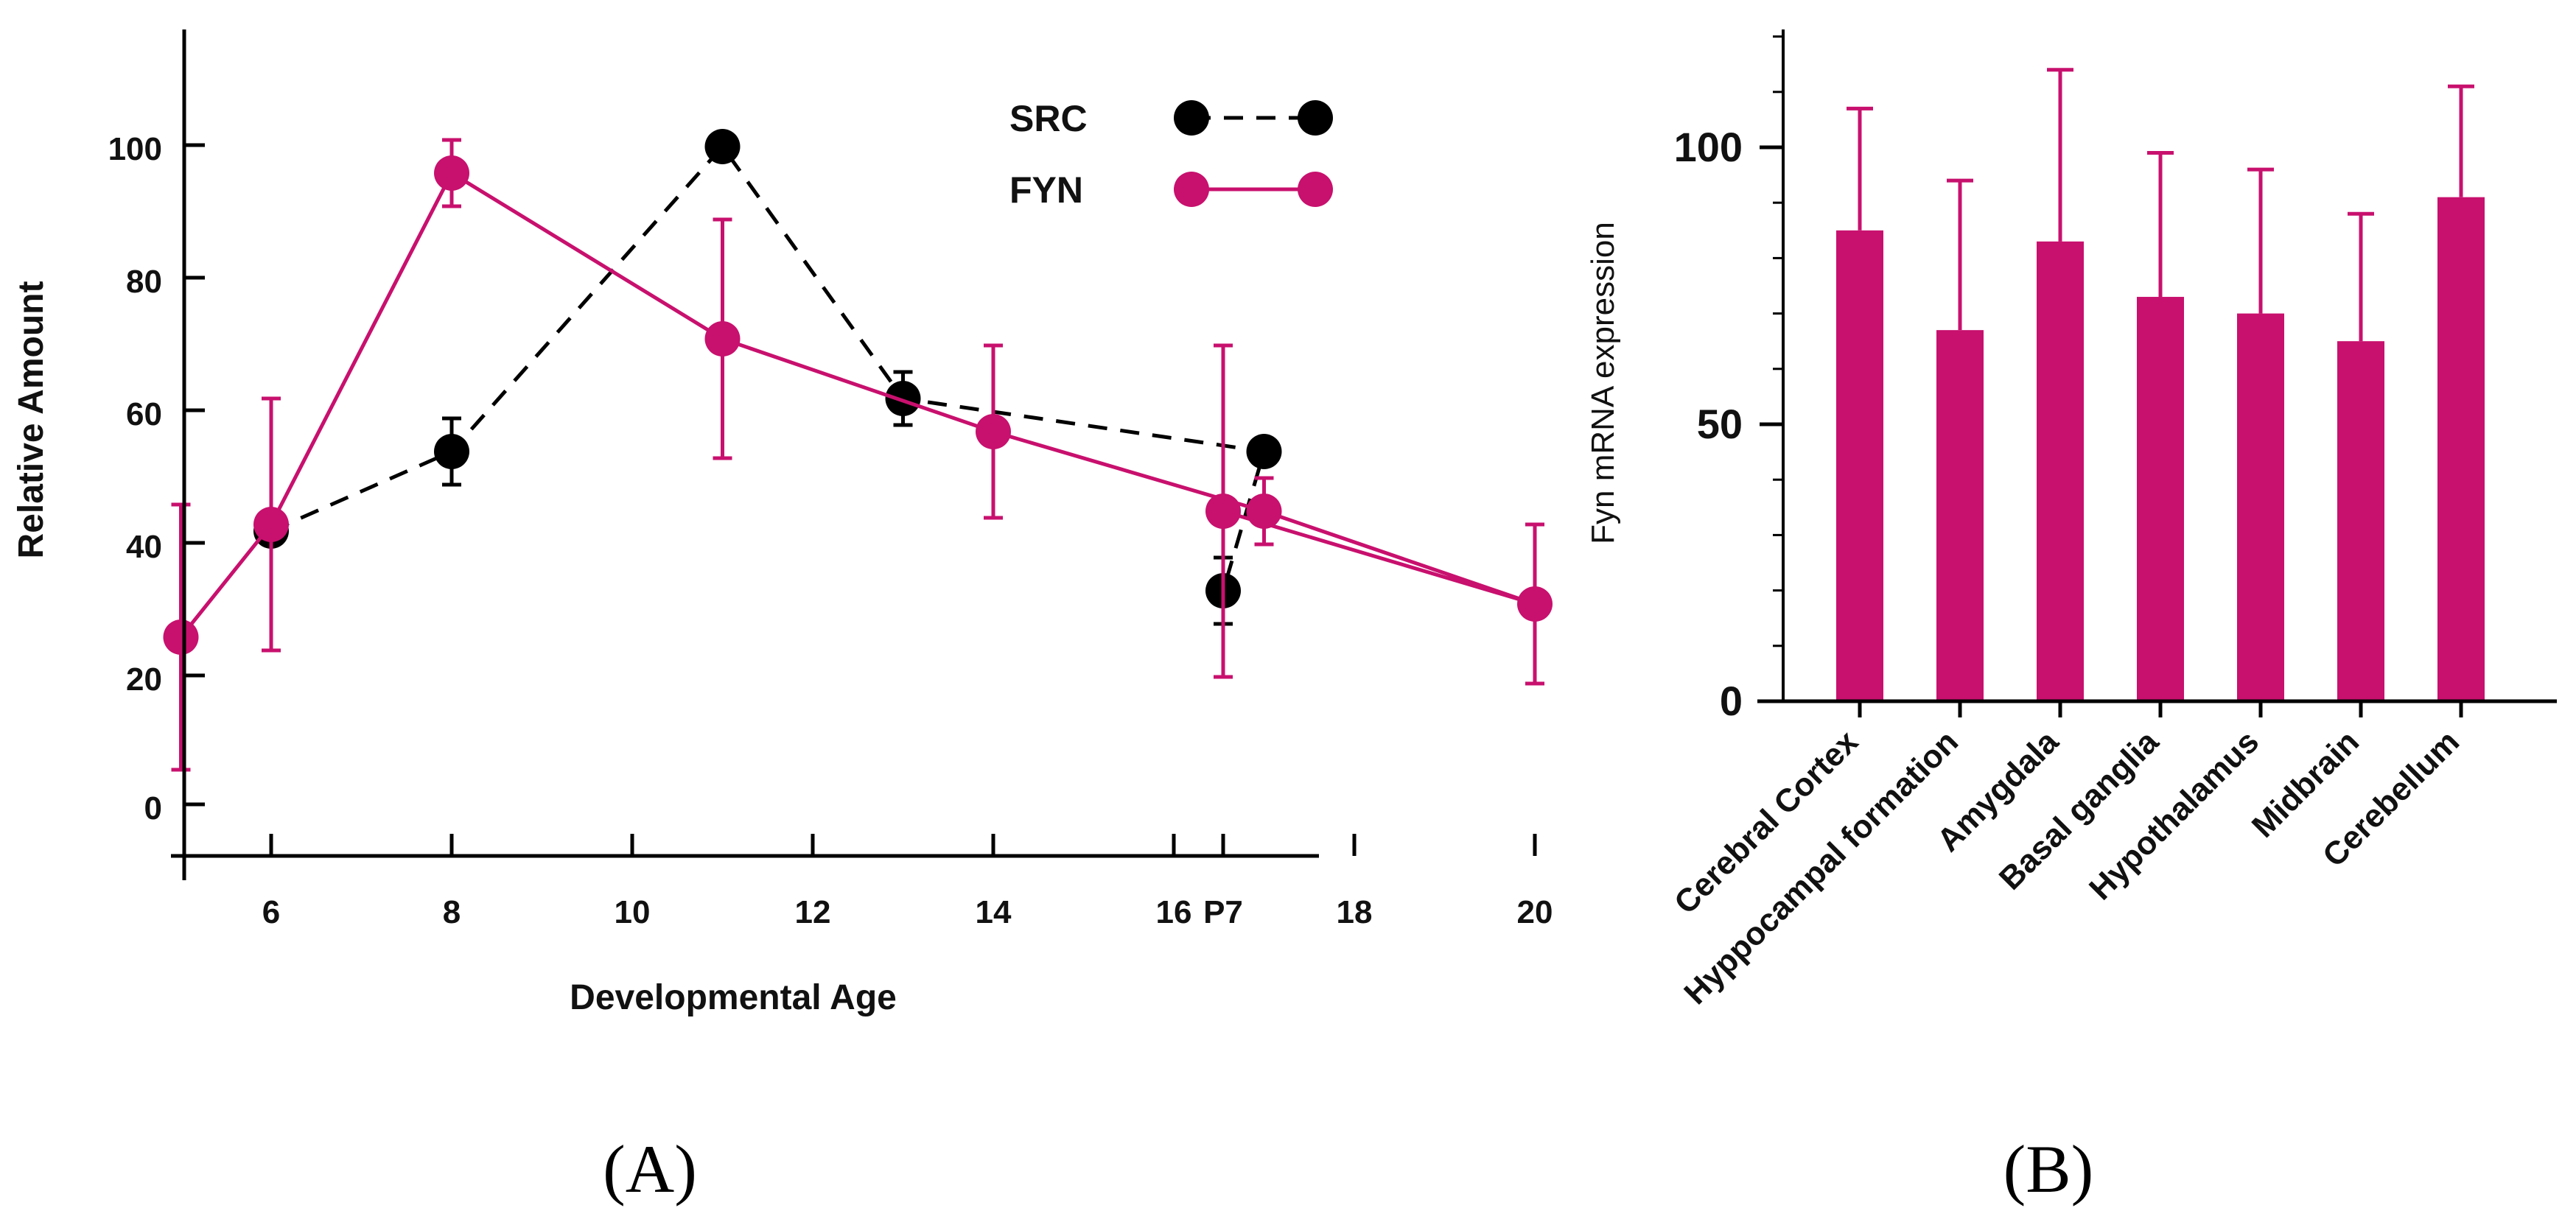 The height and width of the screenshot is (1222, 2576). What do you see at coordinates (144, 679) in the screenshot?
I see `y-tick-label: 20` at bounding box center [144, 679].